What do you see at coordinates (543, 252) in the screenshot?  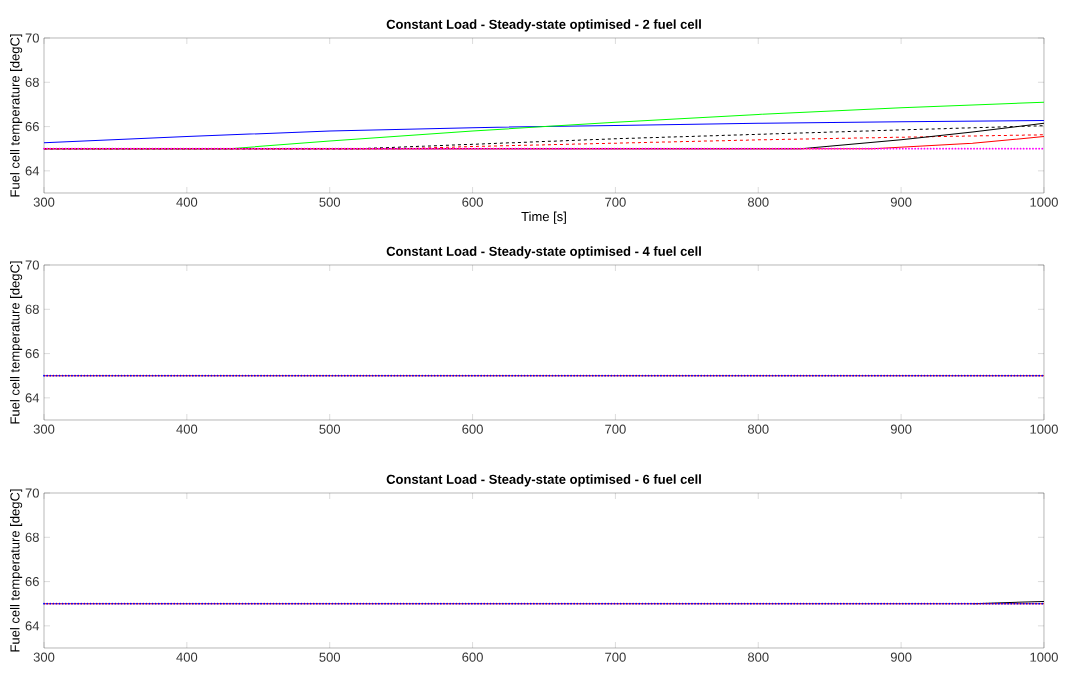 I see `chart-title: Constant Load - Steady-state optimised - 4 fuel cell` at bounding box center [543, 252].